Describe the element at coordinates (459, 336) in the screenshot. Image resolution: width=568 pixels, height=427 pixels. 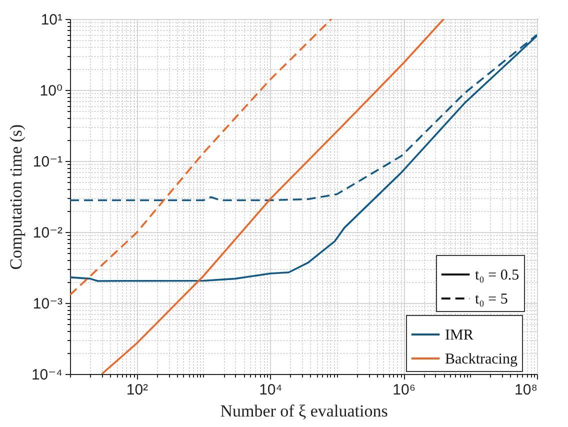
I see `legend-label: IMR` at that location.